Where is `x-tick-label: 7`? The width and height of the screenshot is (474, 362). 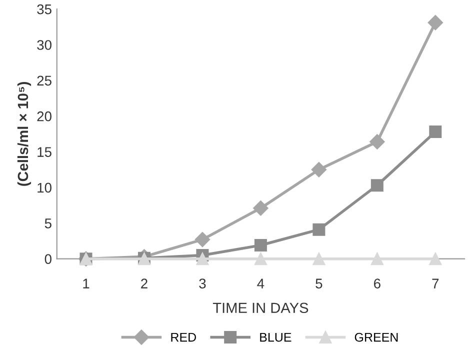 x-tick-label: 7 is located at coordinates (435, 283).